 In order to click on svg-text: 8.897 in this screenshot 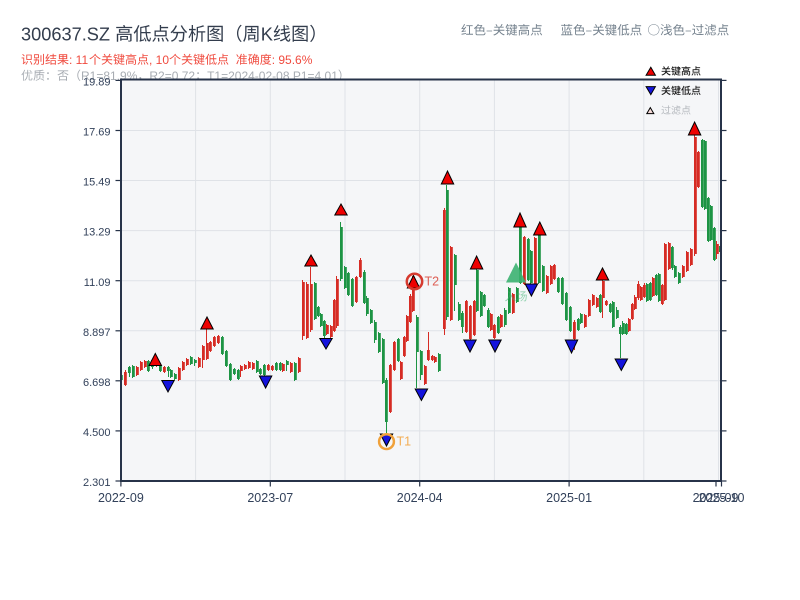, I will do `click(97, 333)`.